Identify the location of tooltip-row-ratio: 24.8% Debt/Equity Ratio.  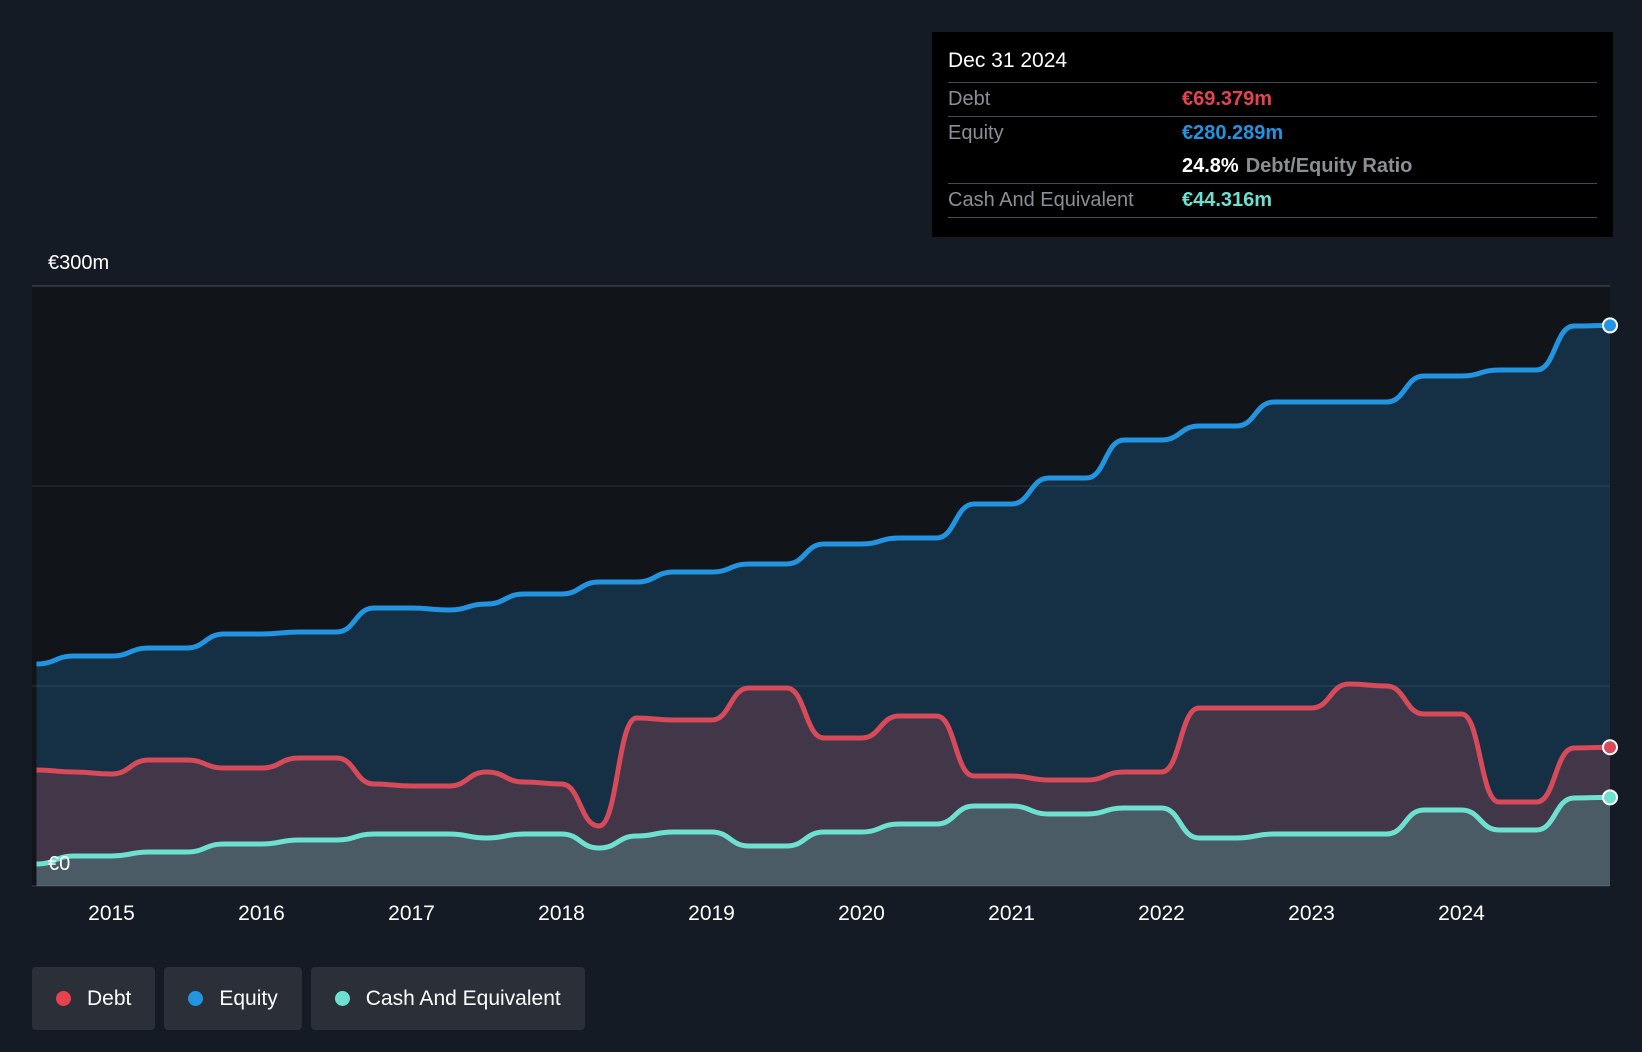
(1272, 167).